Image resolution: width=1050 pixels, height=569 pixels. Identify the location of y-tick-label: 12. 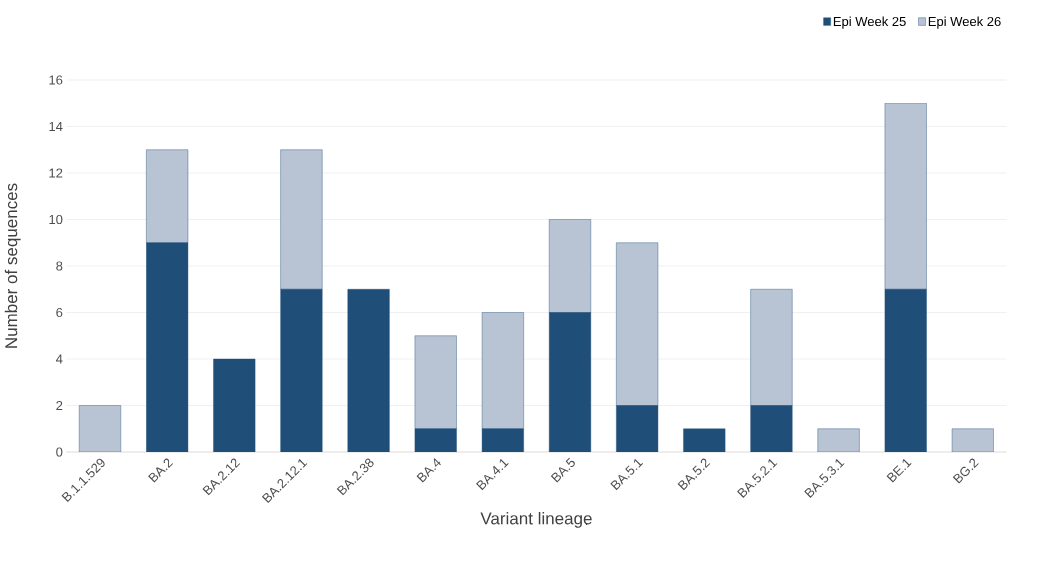
(56, 173).